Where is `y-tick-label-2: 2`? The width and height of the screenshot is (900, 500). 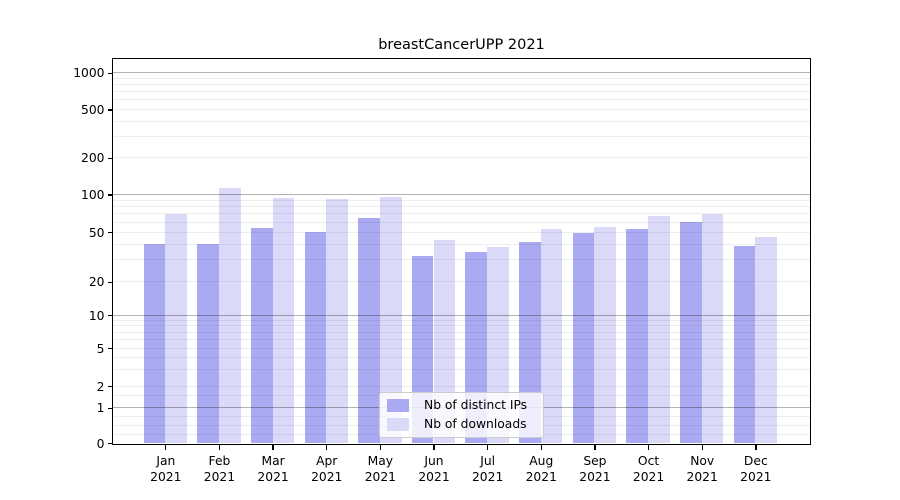
y-tick-label-2: 2 is located at coordinates (100, 386).